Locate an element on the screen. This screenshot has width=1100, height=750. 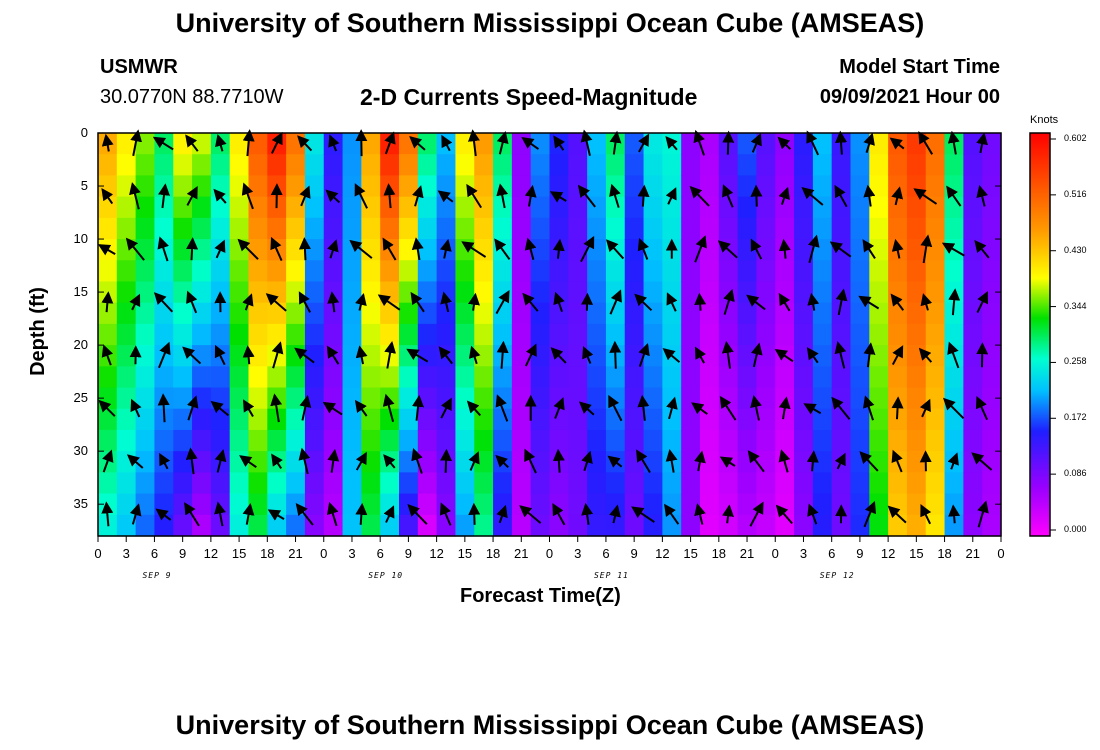
station-id: USMWR is located at coordinates (139, 67).